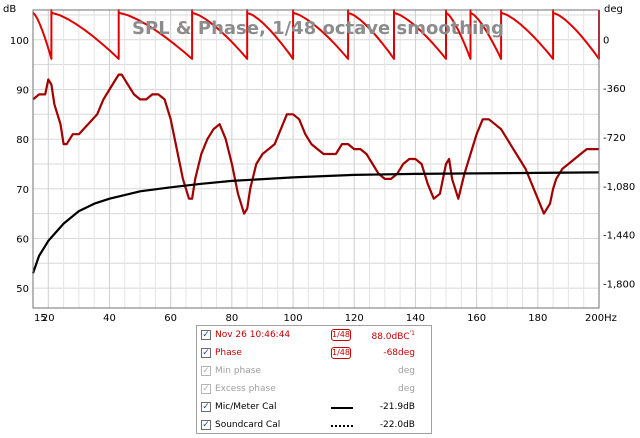 The height and width of the screenshot is (438, 640). Describe the element at coordinates (619, 285) in the screenshot. I see `y2-tick-label: -1,800` at that location.